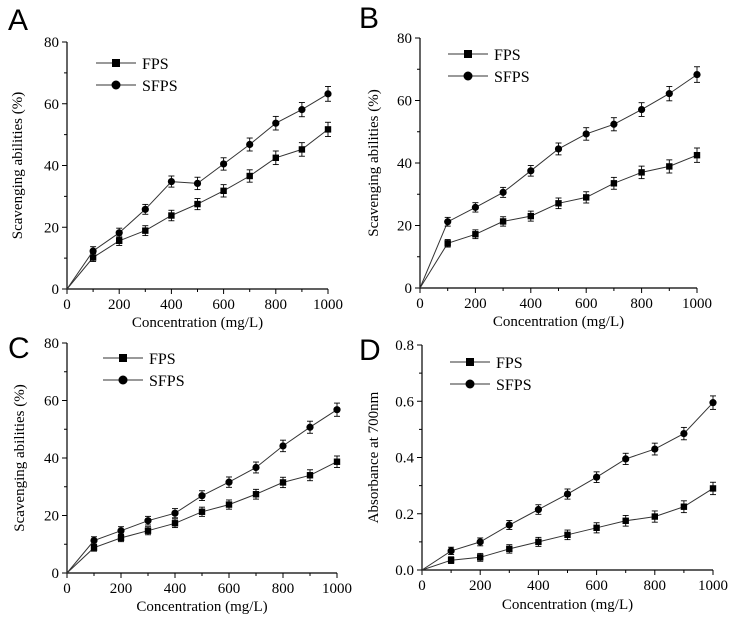 This screenshot has height=627, width=752. I want to click on series-line-sfps, so click(197, 191).